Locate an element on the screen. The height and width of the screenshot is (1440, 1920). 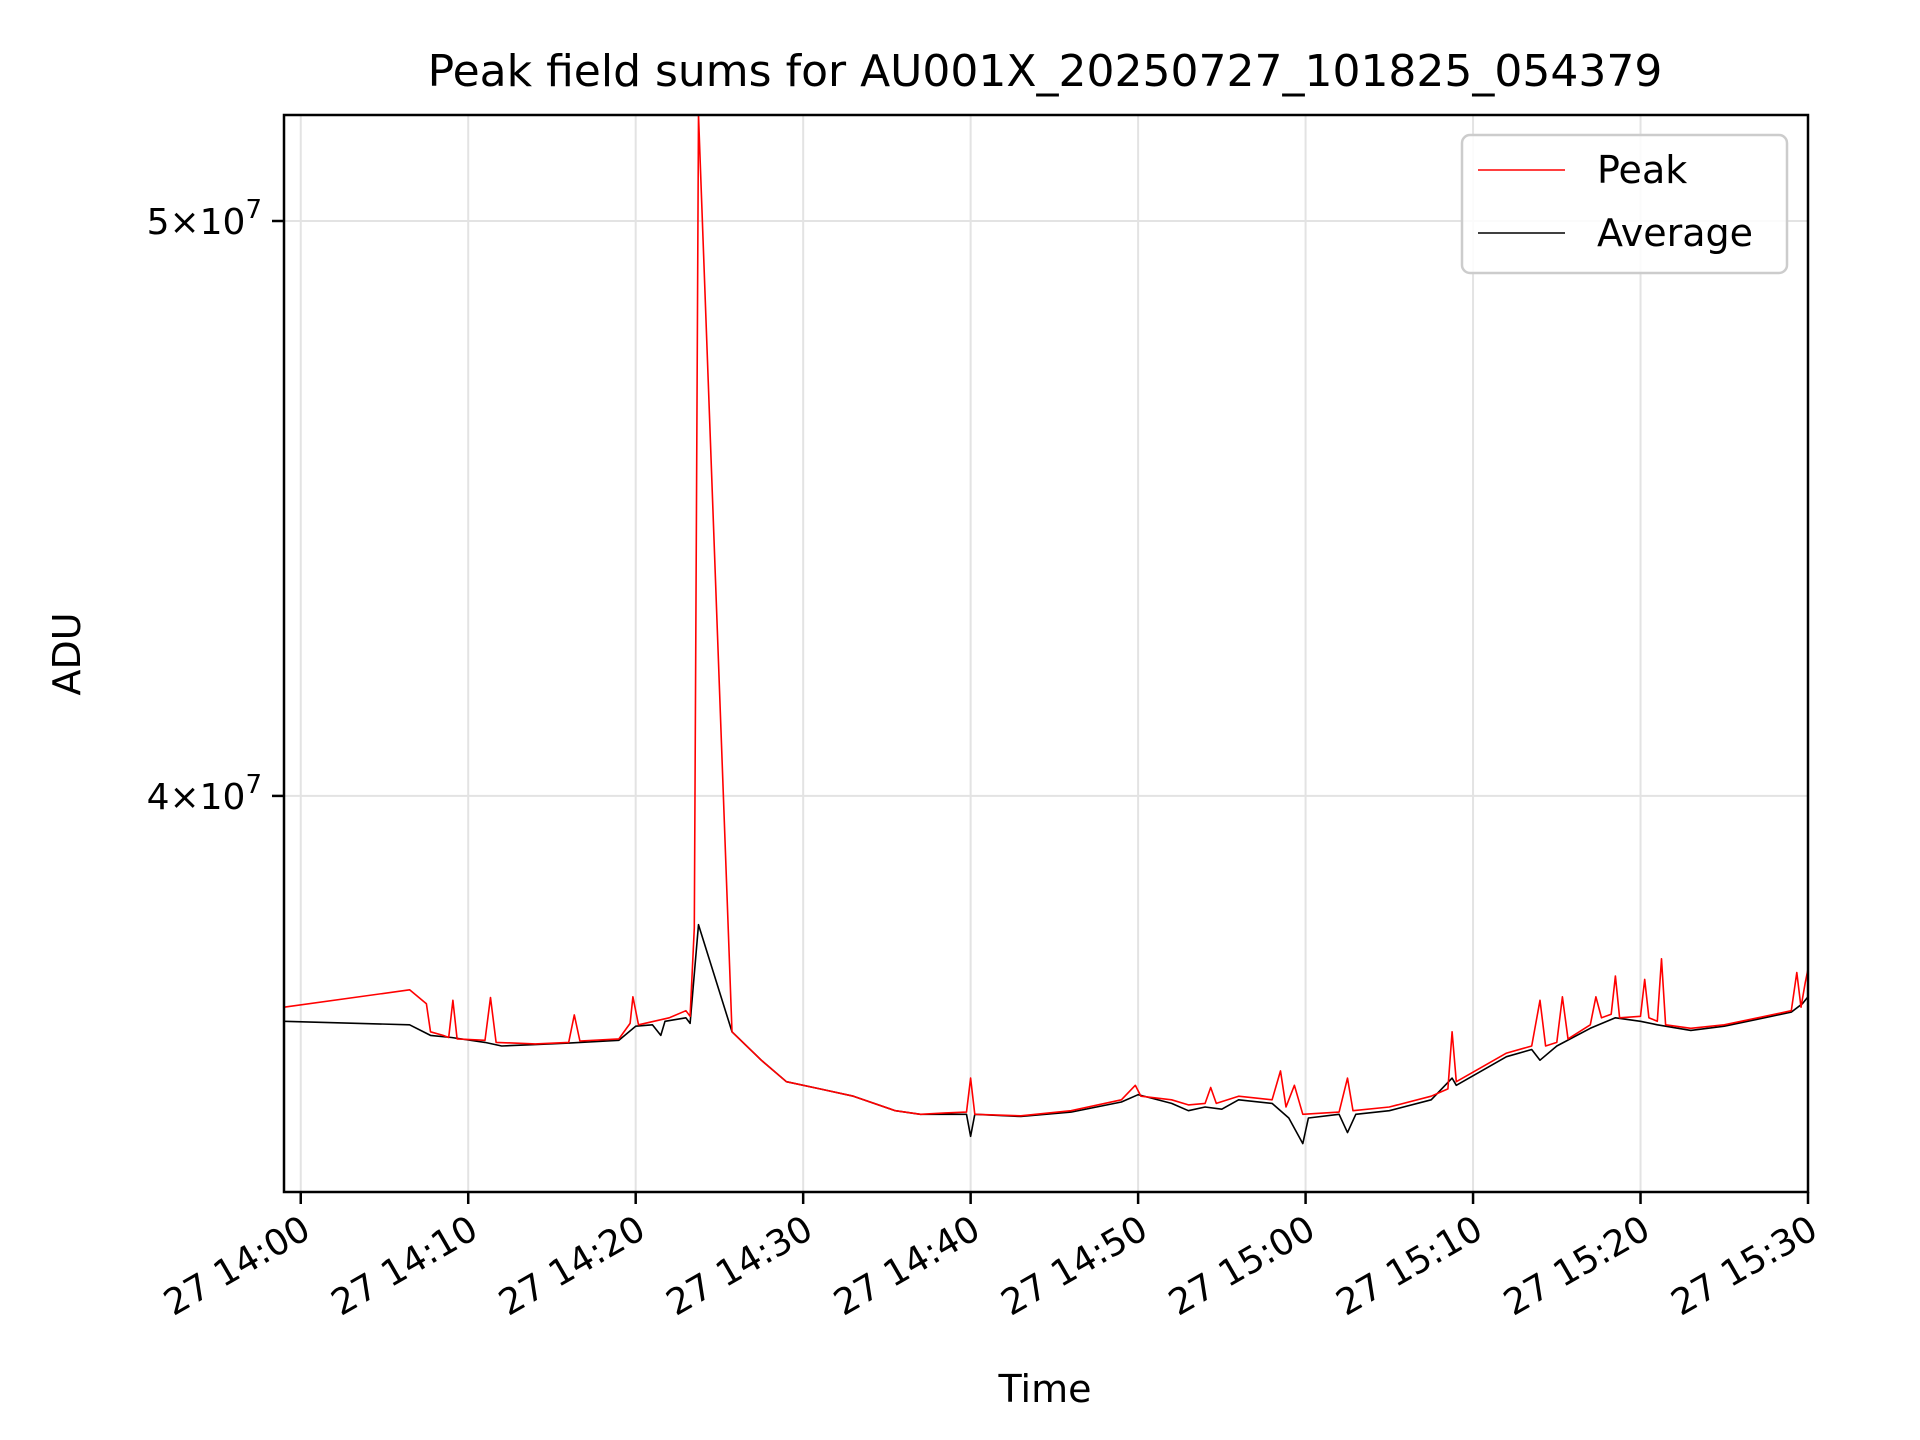
y-tick-label: 5×107 is located at coordinates (204, 219).